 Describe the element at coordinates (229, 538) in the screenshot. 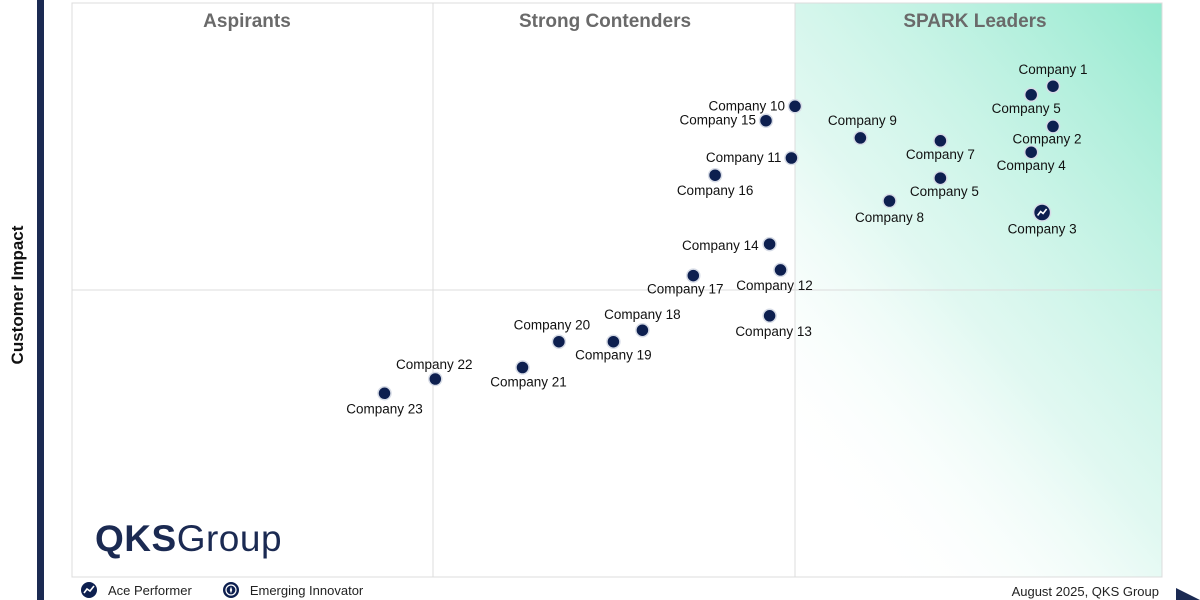

I see `logo-light-text: Group` at that location.